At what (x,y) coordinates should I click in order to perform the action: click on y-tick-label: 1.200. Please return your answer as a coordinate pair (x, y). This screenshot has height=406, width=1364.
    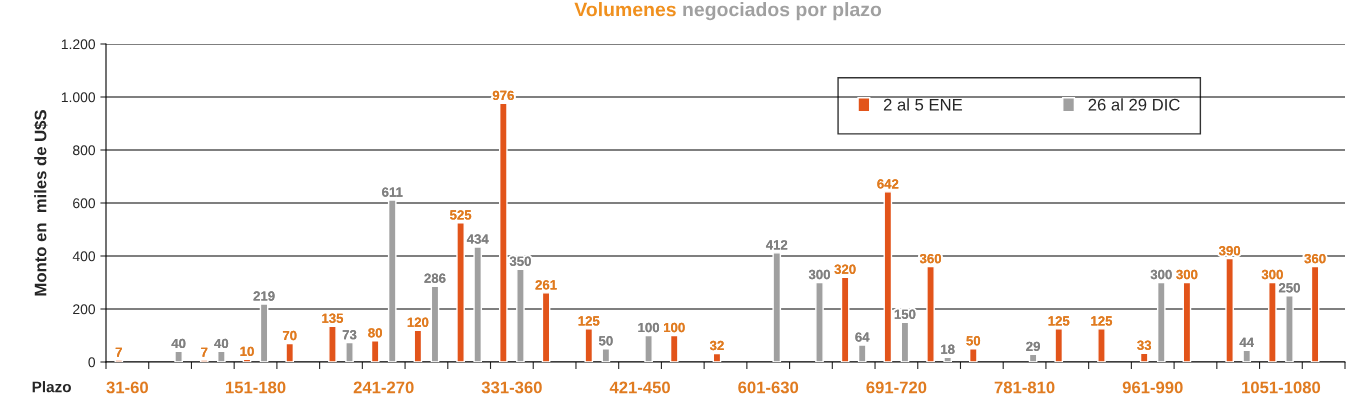
    Looking at the image, I should click on (78, 44).